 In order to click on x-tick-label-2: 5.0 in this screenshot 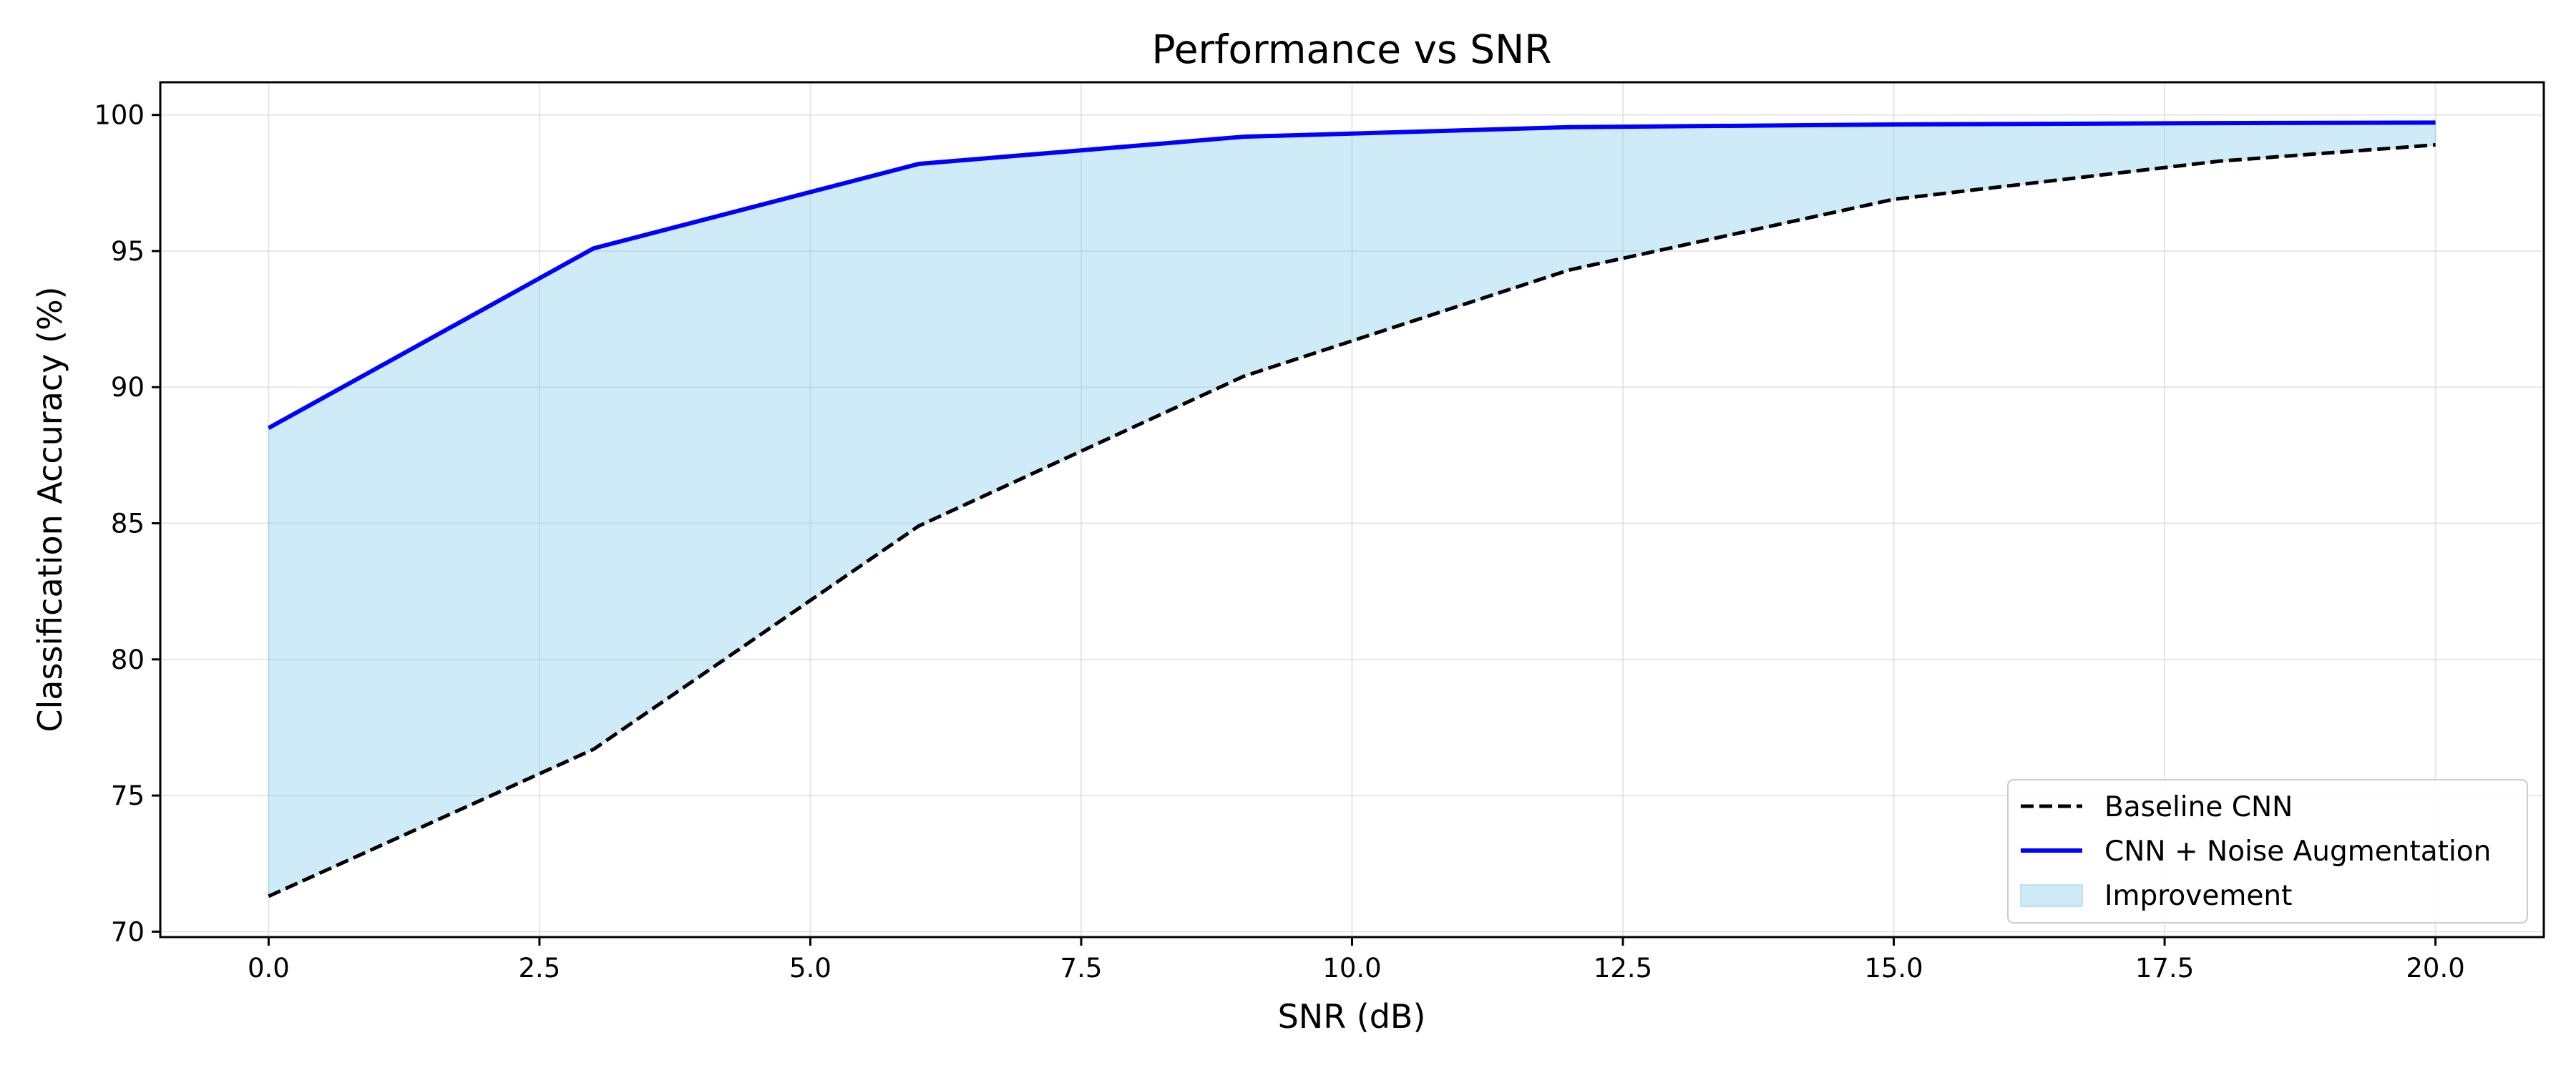, I will do `click(810, 969)`.